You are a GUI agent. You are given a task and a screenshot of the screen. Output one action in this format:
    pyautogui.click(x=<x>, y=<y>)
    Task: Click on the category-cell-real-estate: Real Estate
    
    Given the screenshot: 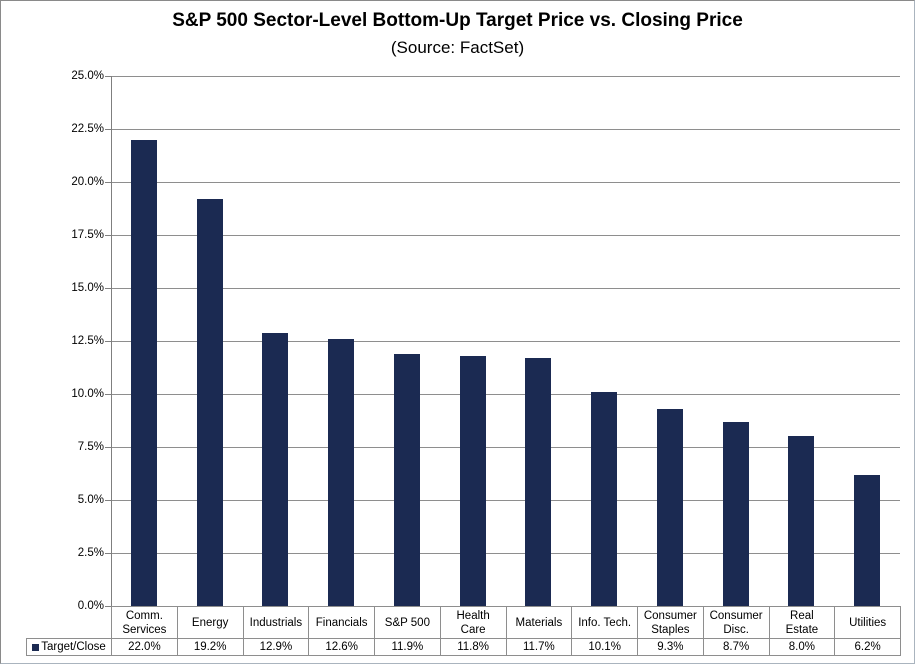 What is the action you would take?
    pyautogui.click(x=801, y=622)
    